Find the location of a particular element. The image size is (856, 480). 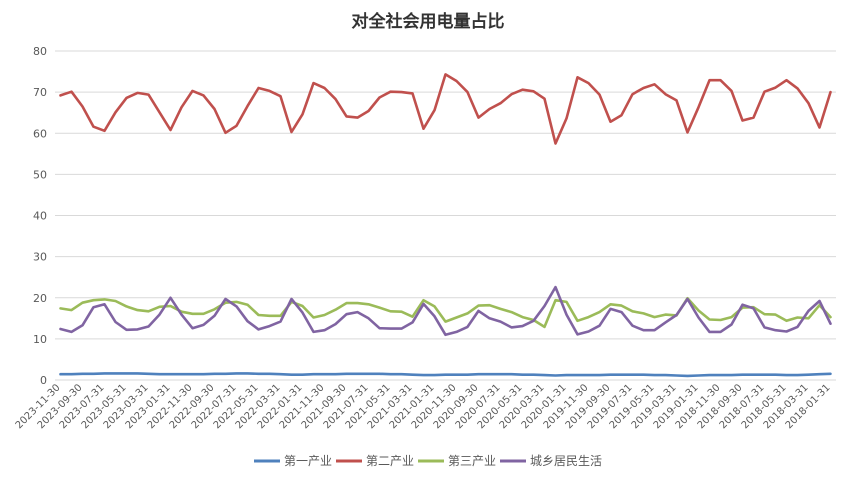

y-tick-label: 60 is located at coordinates (40, 133).